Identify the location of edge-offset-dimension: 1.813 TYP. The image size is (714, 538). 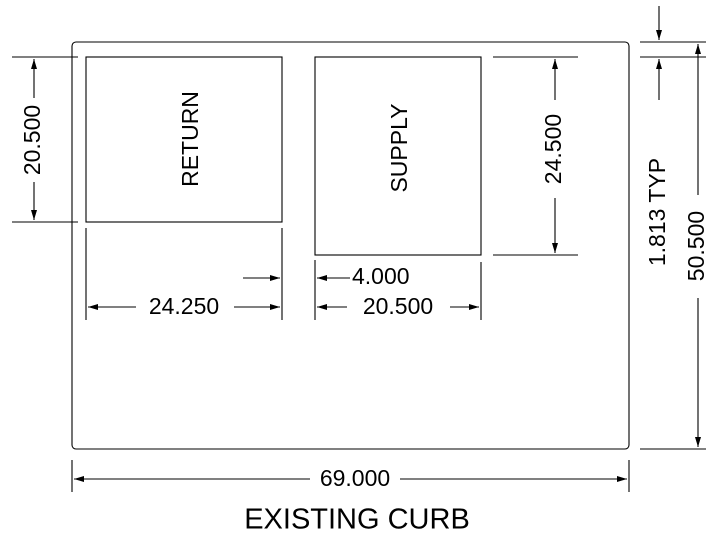
(673, 136).